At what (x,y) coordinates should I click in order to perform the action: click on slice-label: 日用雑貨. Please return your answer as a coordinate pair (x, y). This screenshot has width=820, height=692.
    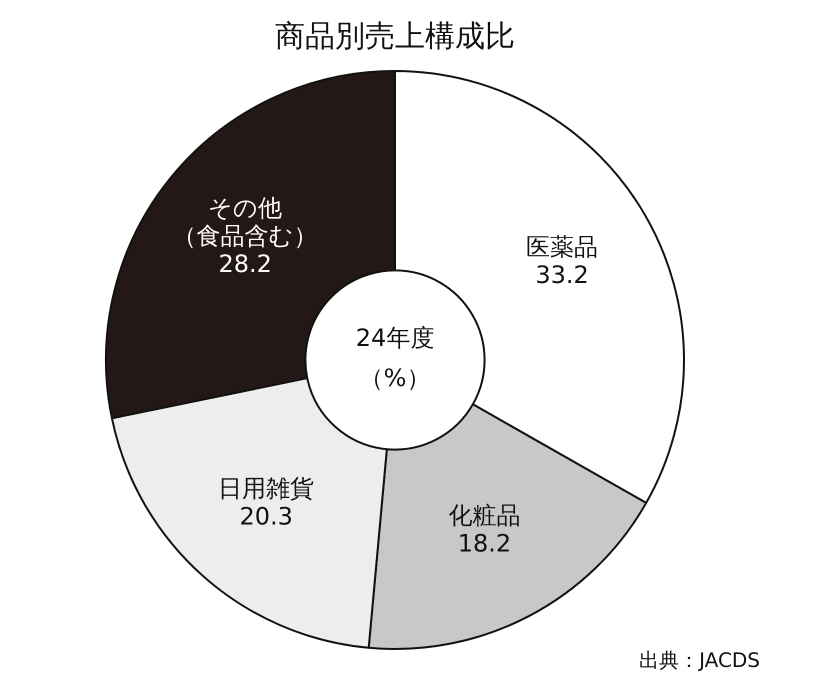
    Looking at the image, I should click on (266, 488).